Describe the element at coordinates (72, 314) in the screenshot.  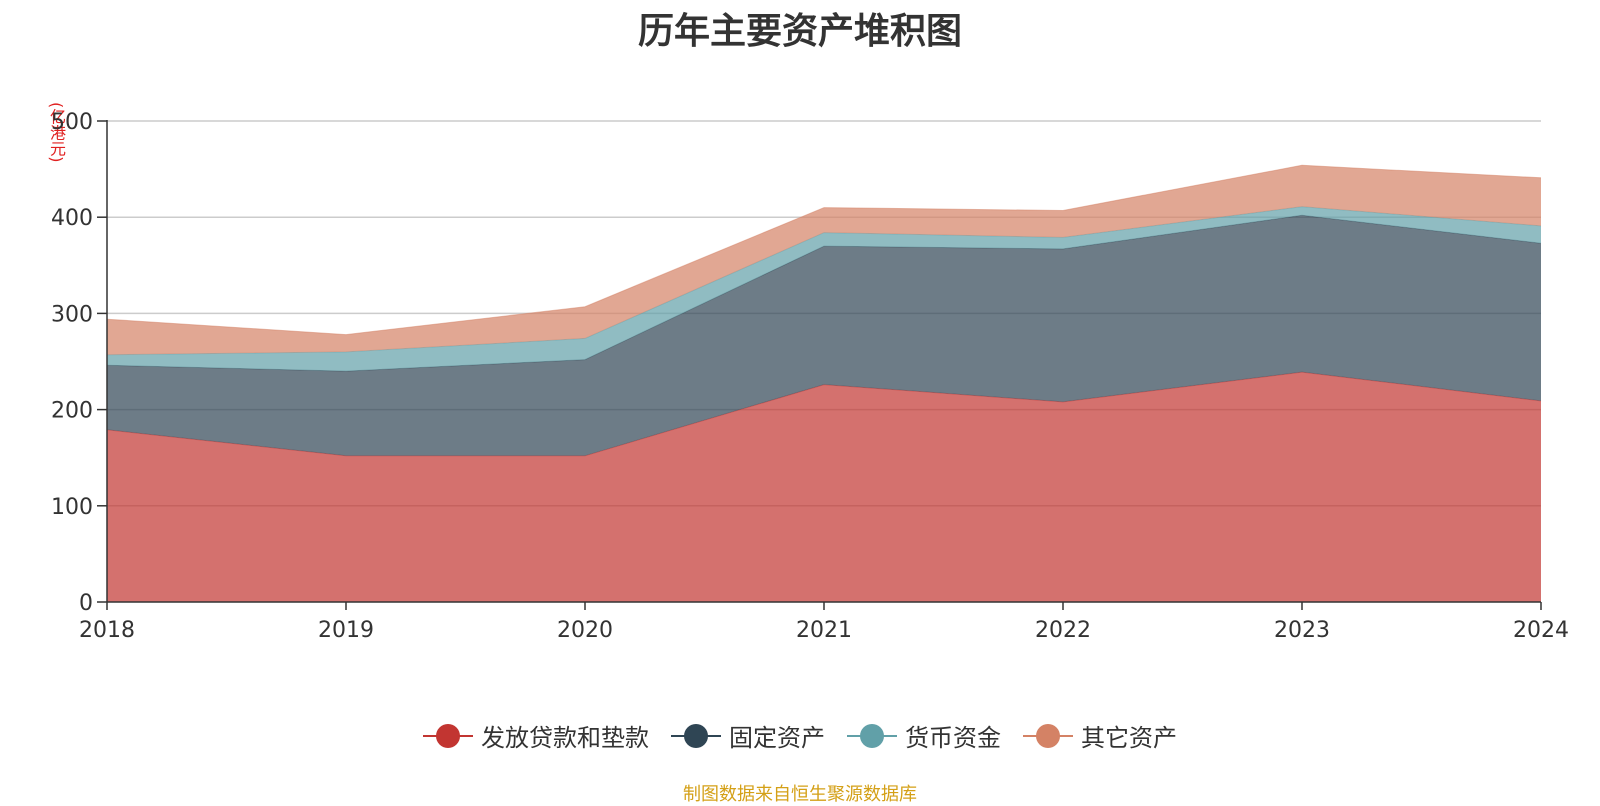
I see `y-tick-label: 300` at that location.